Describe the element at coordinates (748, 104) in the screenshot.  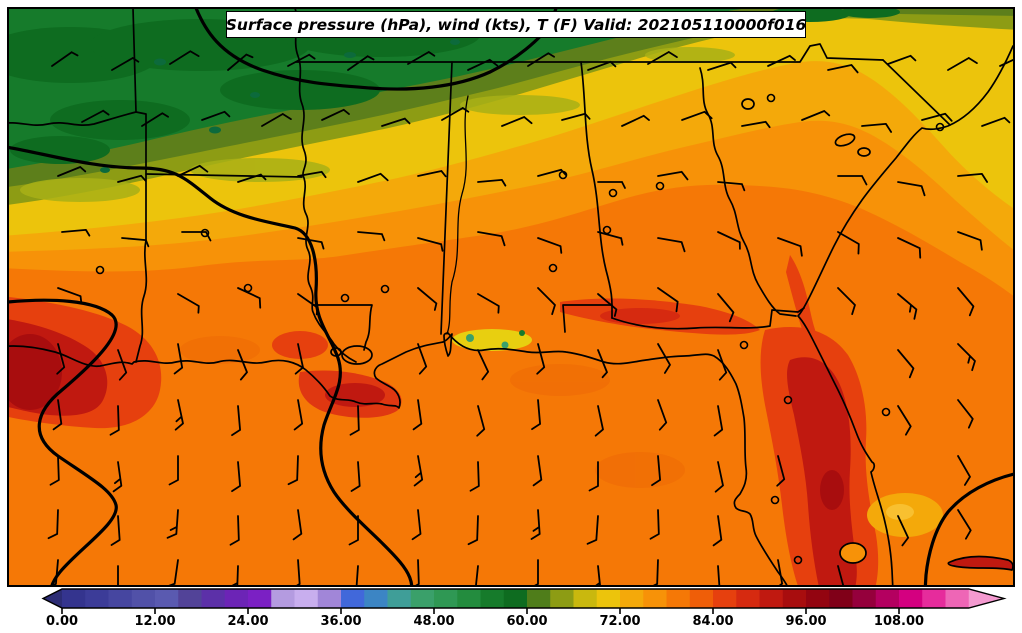
I see `lake-thurmond` at that location.